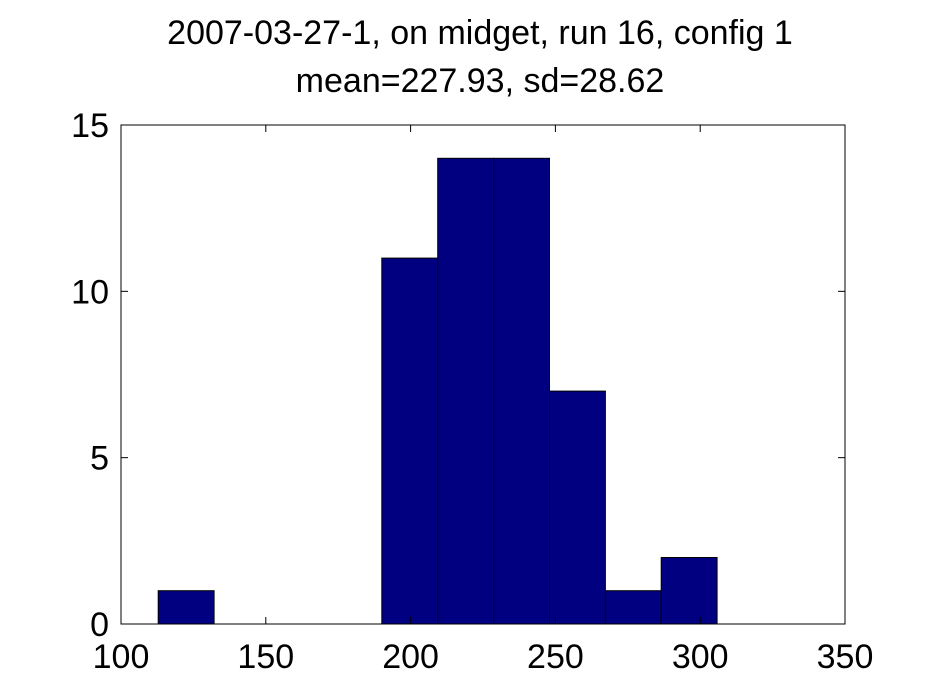  What do you see at coordinates (90, 292) in the screenshot?
I see `y-tick-label: 10` at bounding box center [90, 292].